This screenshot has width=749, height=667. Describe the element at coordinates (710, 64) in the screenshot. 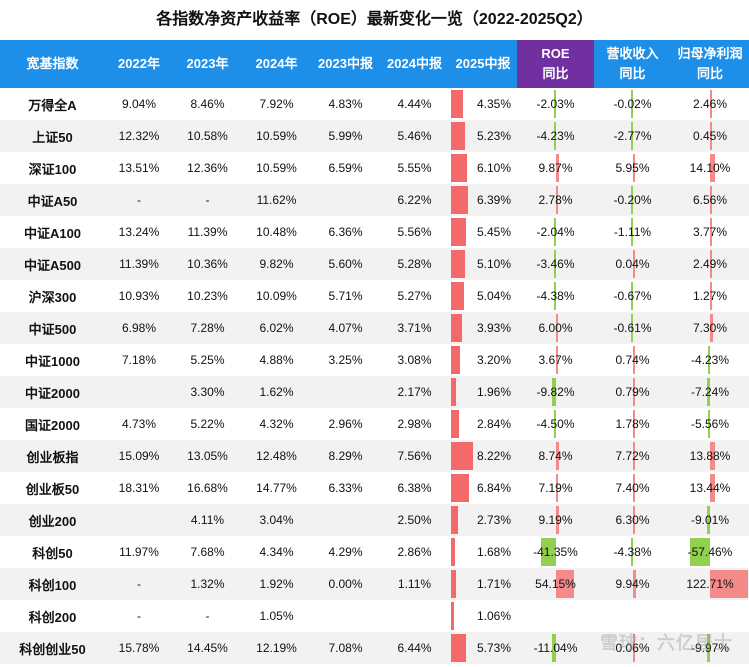

I see `header-cell: 归母净利润 同比` at that location.